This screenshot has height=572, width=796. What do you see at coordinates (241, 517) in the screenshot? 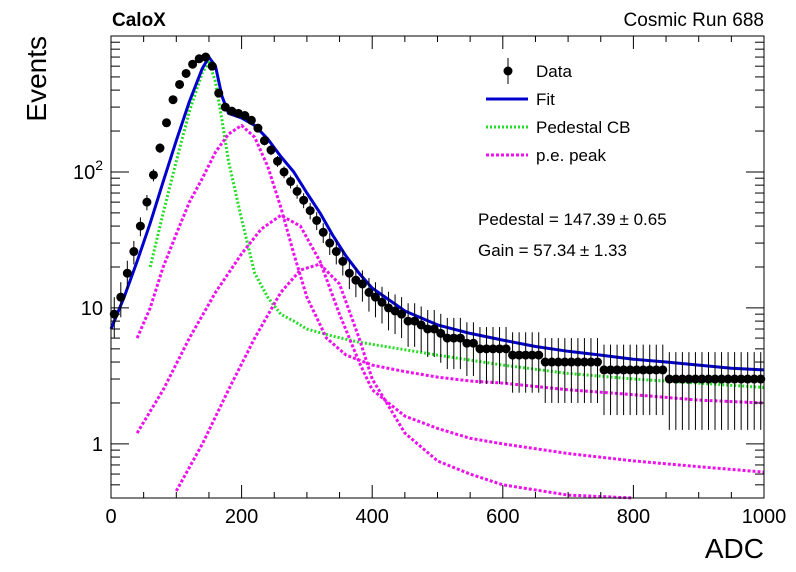
I see `x-tick-label: 200` at bounding box center [241, 517].